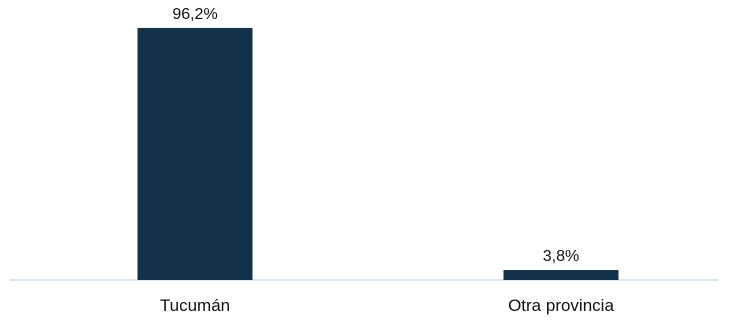 This screenshot has height=320, width=729. Describe the element at coordinates (561, 256) in the screenshot. I see `data-label-1: 3,8%` at that location.